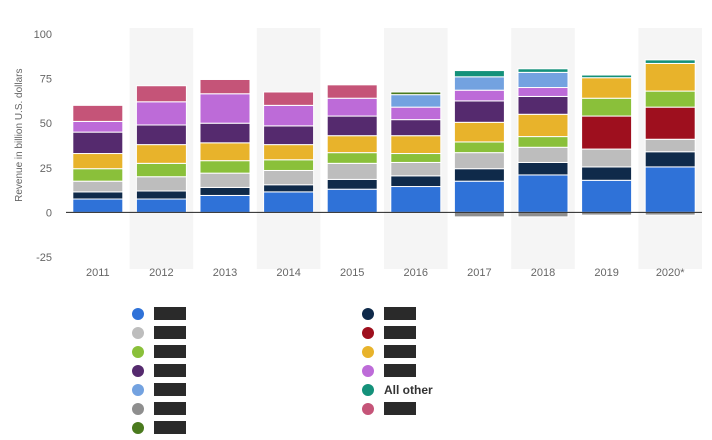  What do you see at coordinates (543, 273) in the screenshot?
I see `x-tick-label: 2018` at bounding box center [543, 273].